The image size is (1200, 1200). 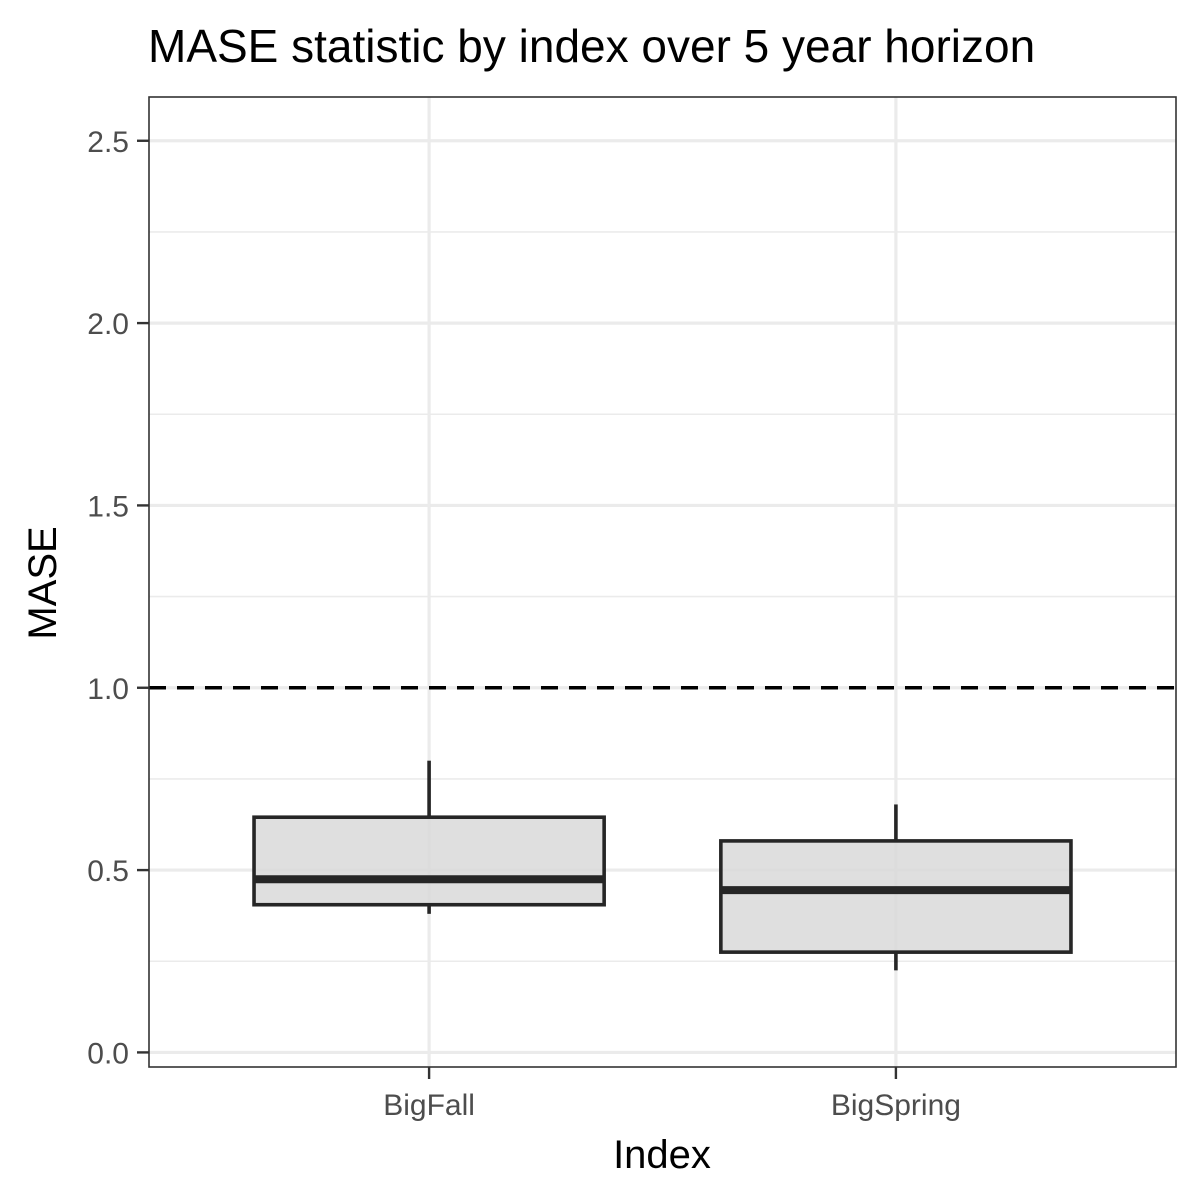 I want to click on y-tick-label: 2.0, so click(x=108, y=324).